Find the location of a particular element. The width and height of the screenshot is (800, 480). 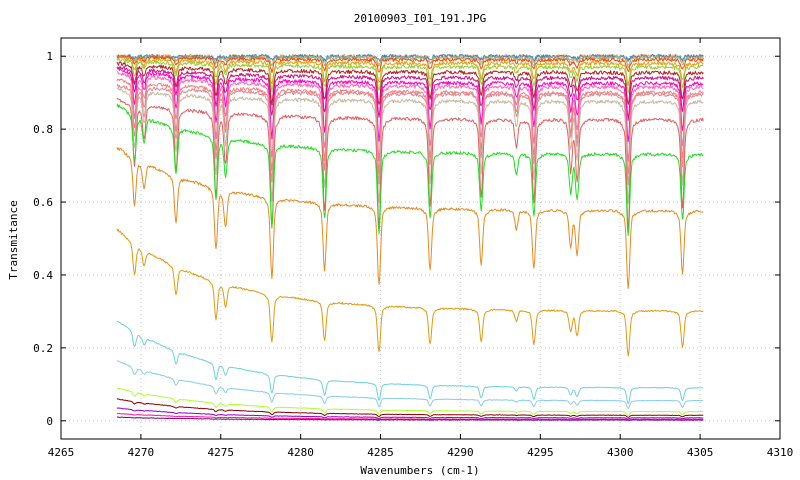

y-tick-label: 0.8 is located at coordinates (43, 129).